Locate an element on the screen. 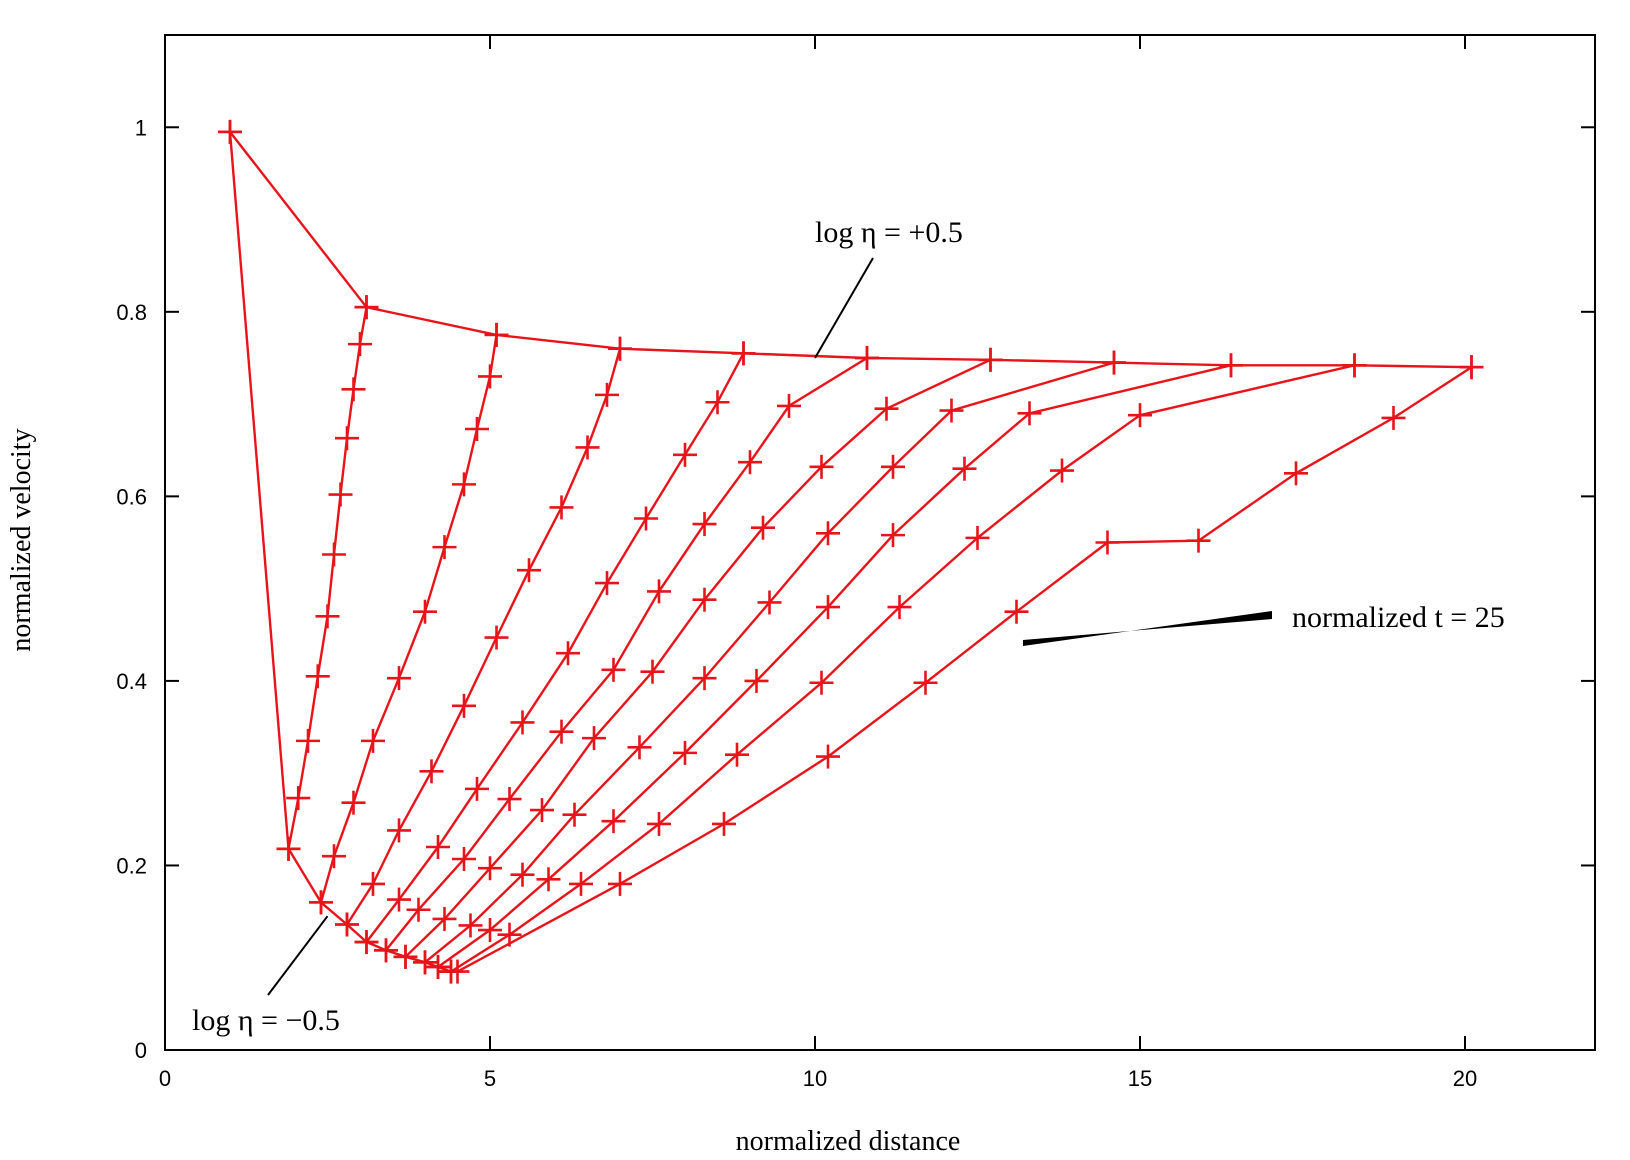 The image size is (1630, 1160). y-tick-label: 1 is located at coordinates (141, 127).